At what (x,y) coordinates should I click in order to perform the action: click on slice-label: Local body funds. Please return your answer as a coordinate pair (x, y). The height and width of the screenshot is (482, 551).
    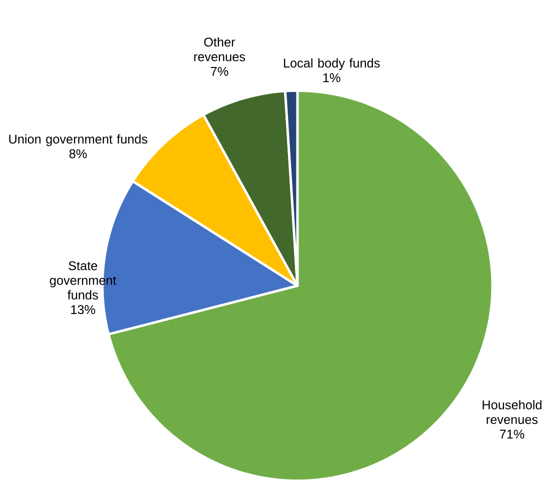
    Looking at the image, I should click on (332, 64).